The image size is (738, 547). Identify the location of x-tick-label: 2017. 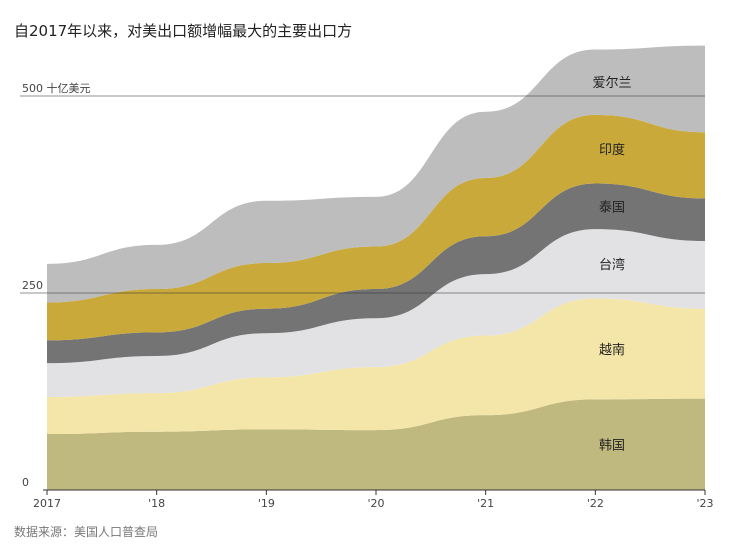
(47, 503).